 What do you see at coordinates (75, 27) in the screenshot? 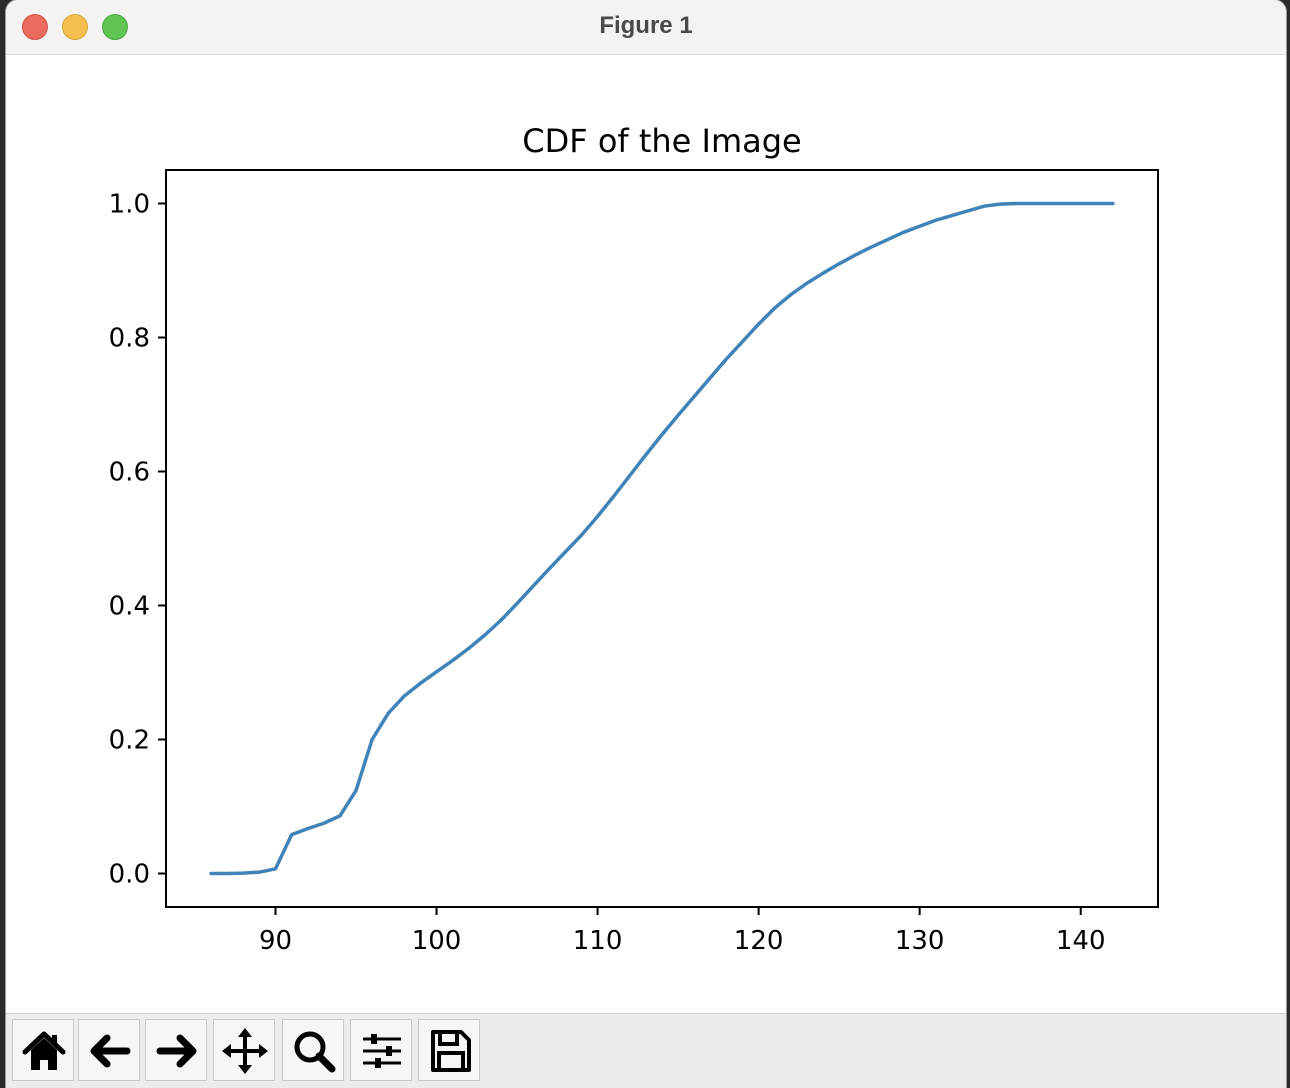
I see `minimize-window-button` at bounding box center [75, 27].